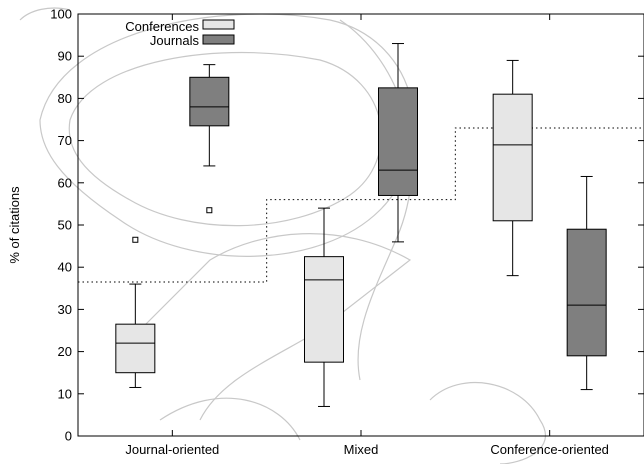  Describe the element at coordinates (361, 449) in the screenshot. I see `x-tick-label: Mixed` at that location.